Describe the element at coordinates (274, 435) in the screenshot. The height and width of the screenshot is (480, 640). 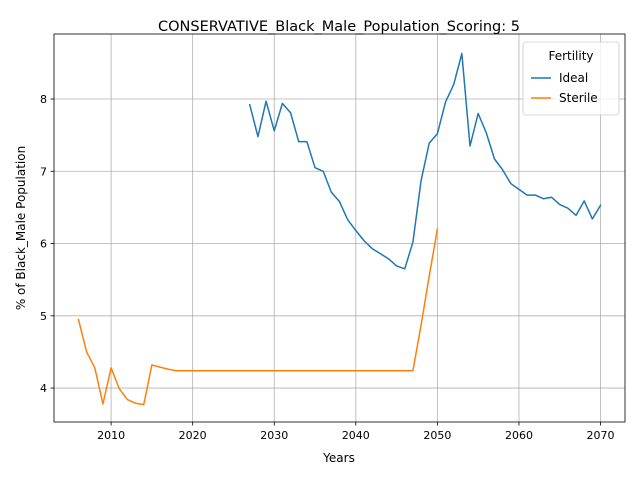
I see `x-tick-label: 2030` at that location.